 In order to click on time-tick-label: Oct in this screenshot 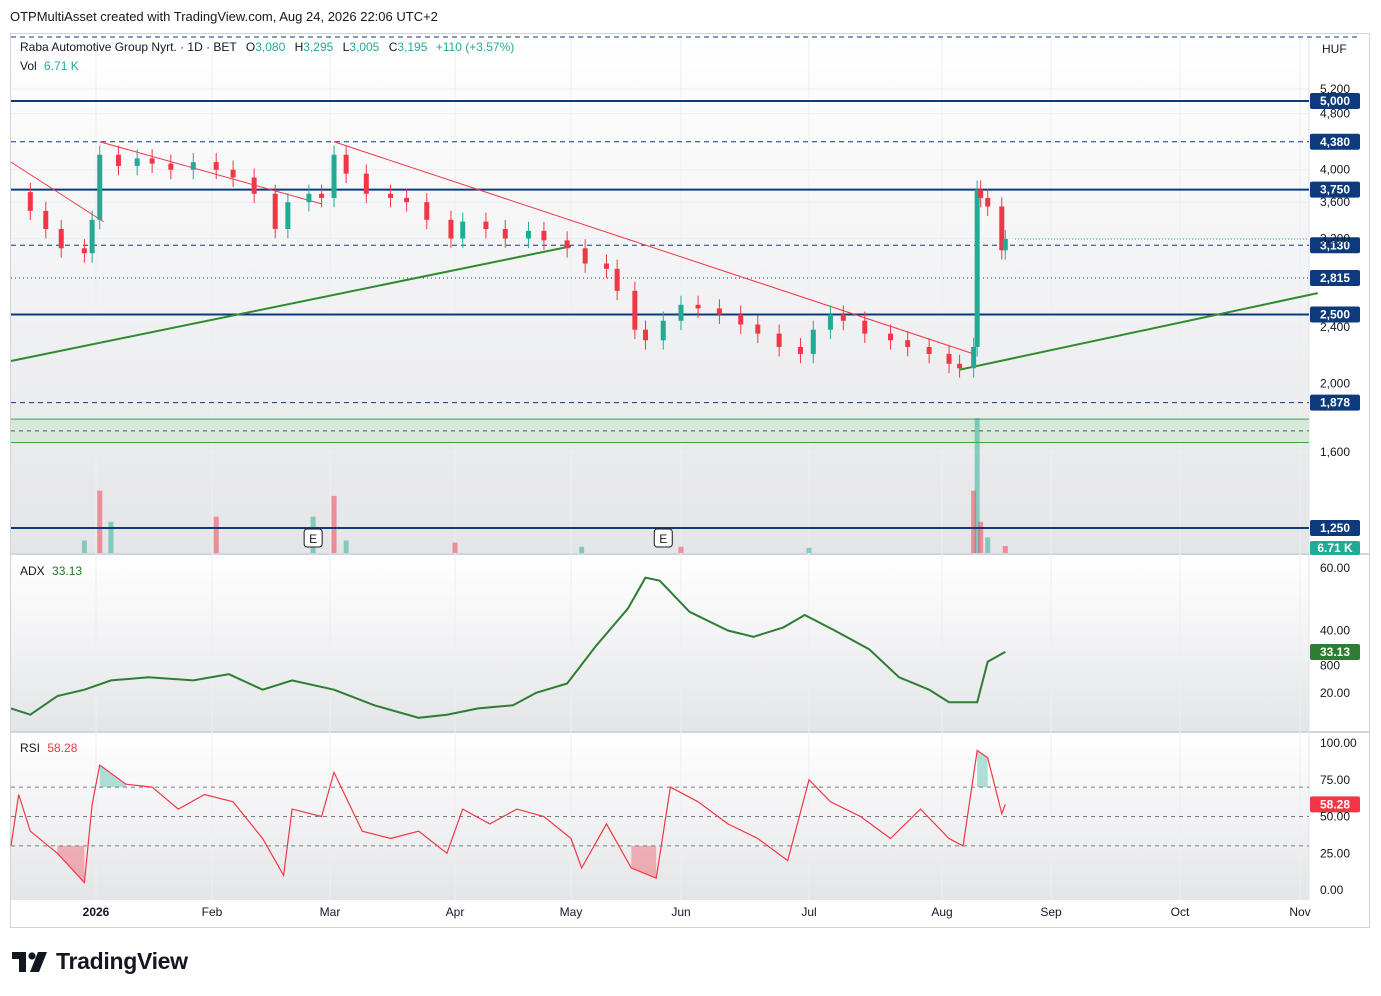, I will do `click(1180, 912)`.